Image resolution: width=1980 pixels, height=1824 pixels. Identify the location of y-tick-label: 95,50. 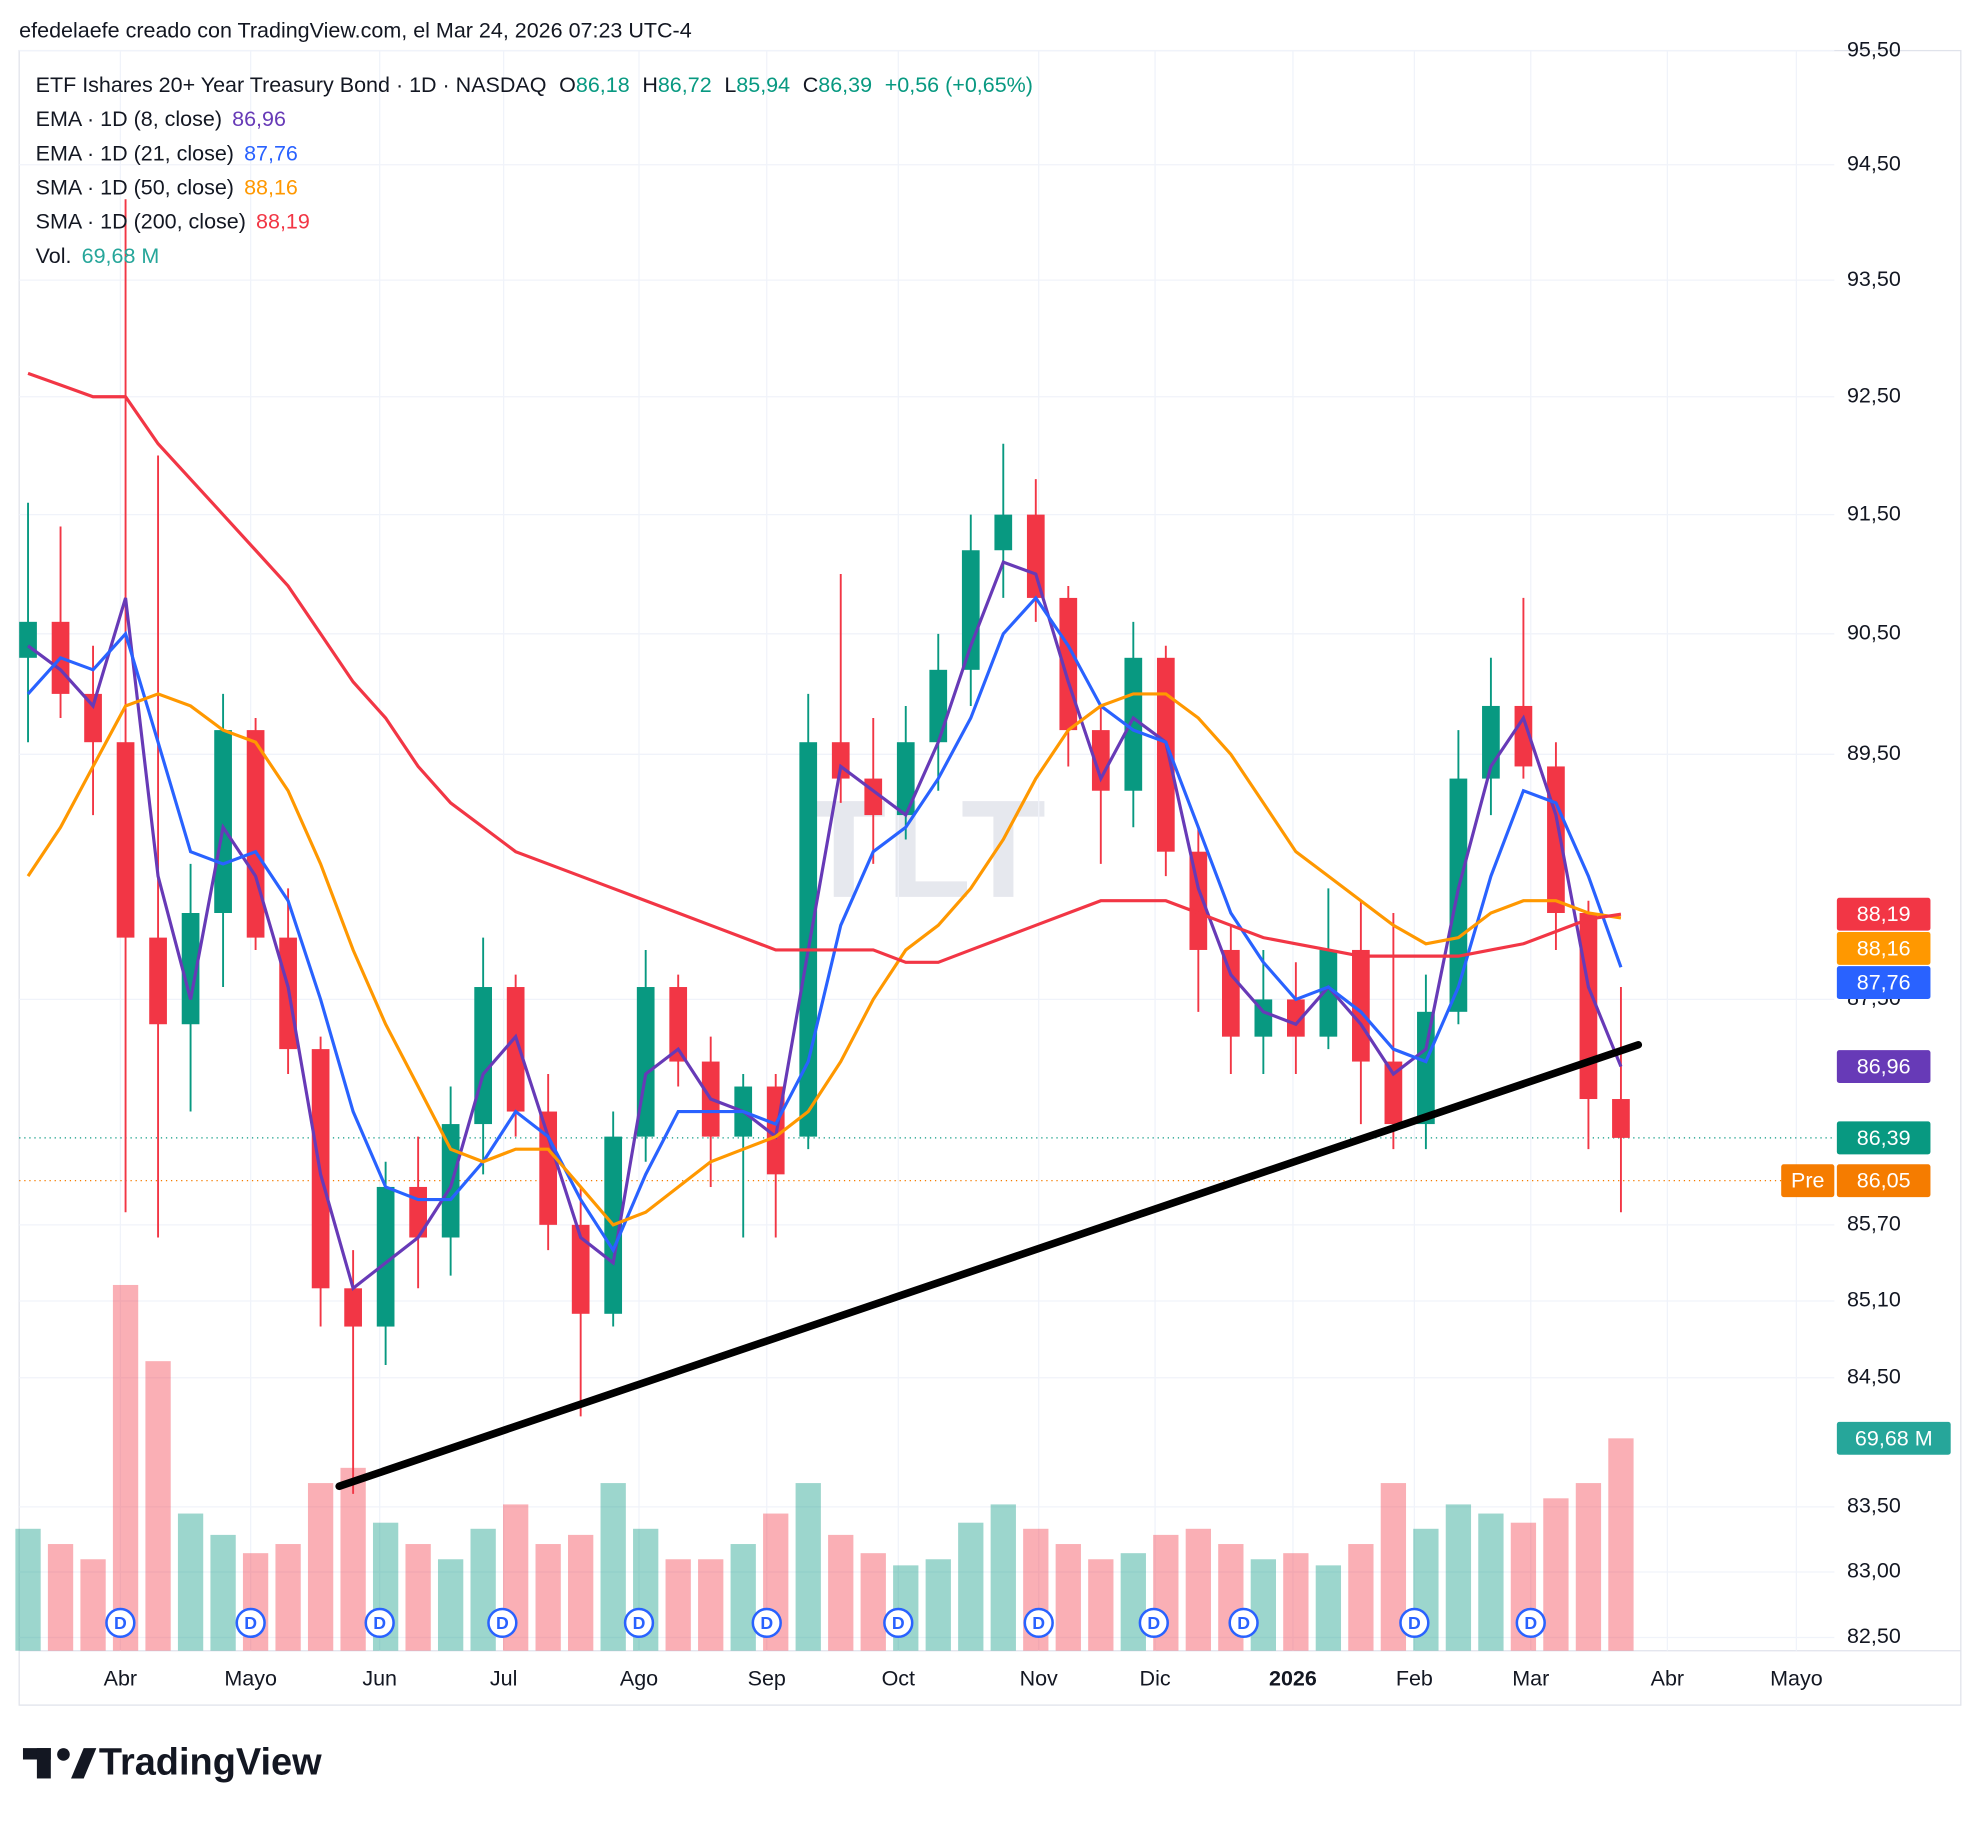
(1874, 49).